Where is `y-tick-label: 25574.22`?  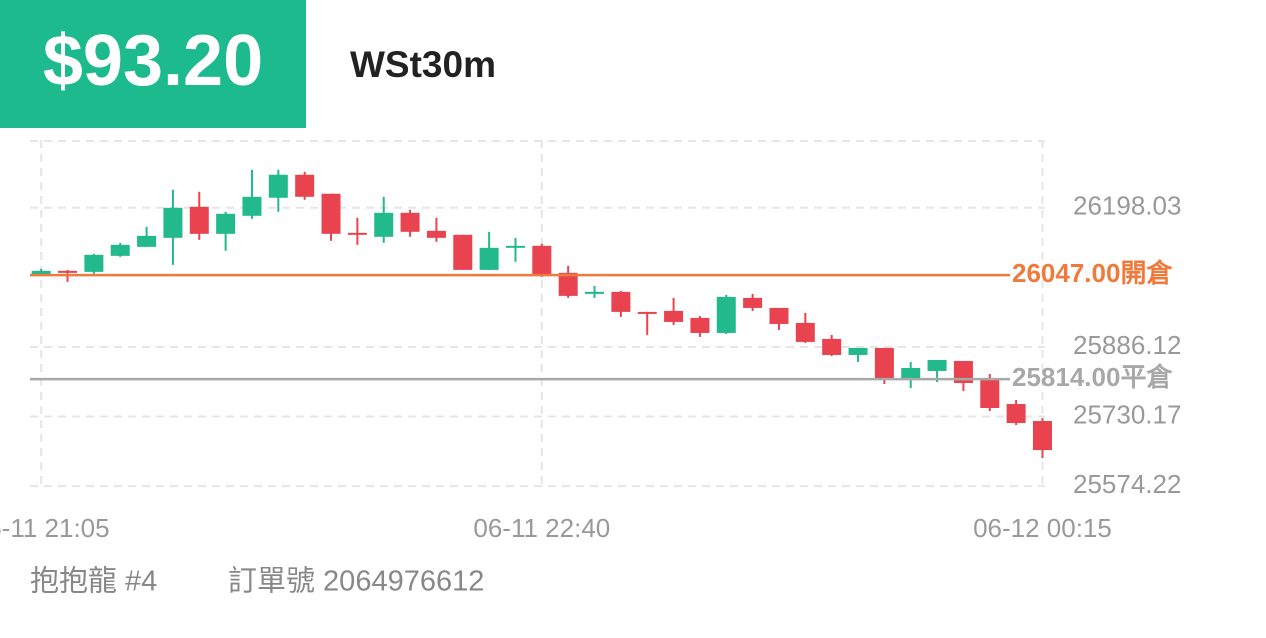
y-tick-label: 25574.22 is located at coordinates (1127, 484).